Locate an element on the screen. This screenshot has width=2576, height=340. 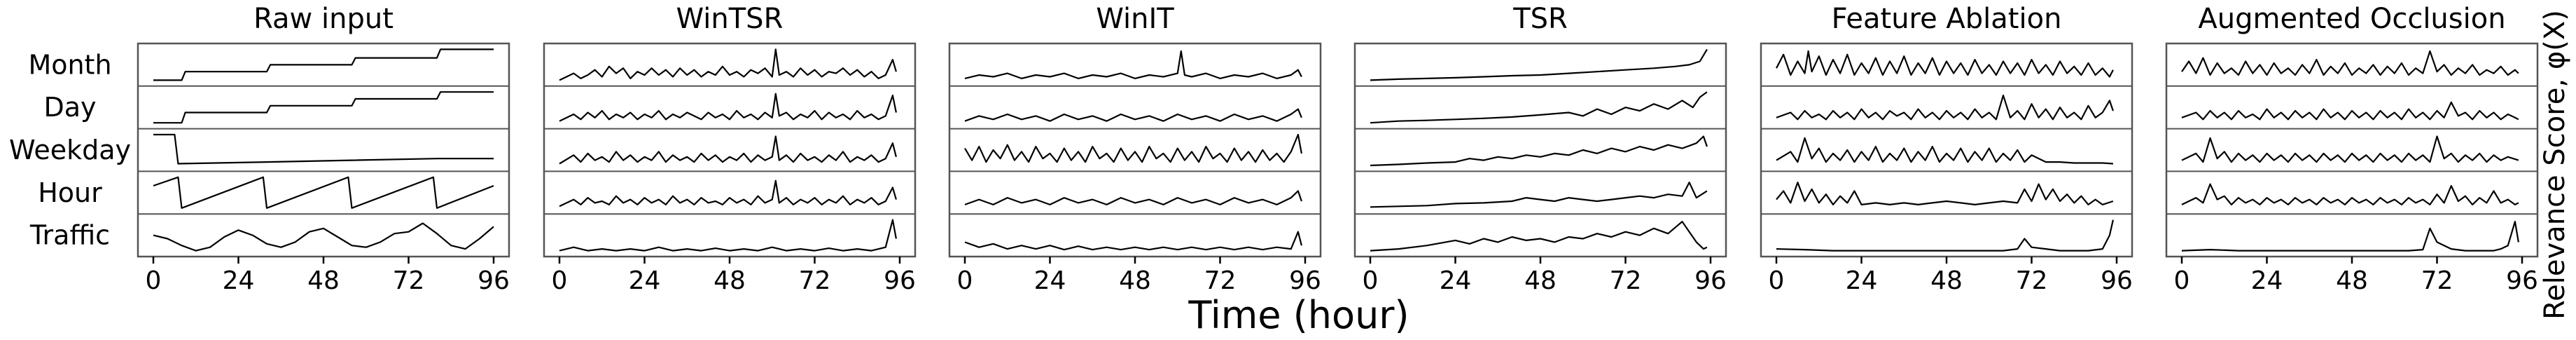
row-label-day: Day is located at coordinates (69, 107).